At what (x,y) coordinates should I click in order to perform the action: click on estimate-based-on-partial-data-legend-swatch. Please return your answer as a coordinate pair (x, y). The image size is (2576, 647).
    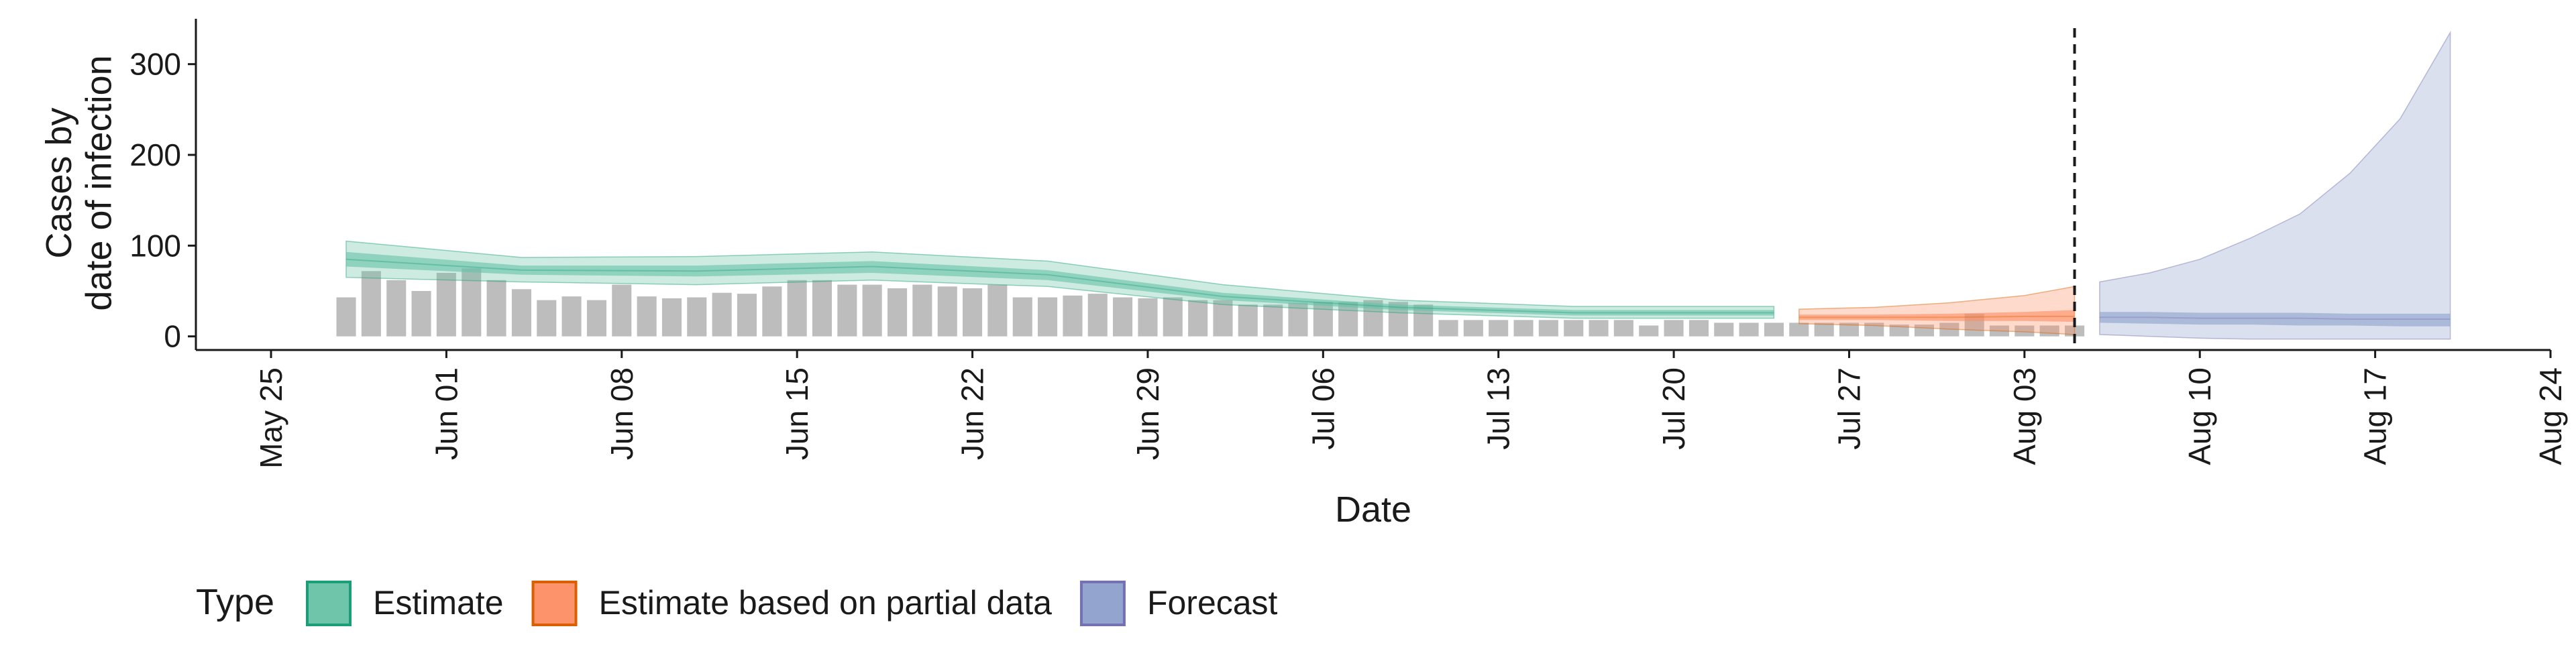
    Looking at the image, I should click on (554, 603).